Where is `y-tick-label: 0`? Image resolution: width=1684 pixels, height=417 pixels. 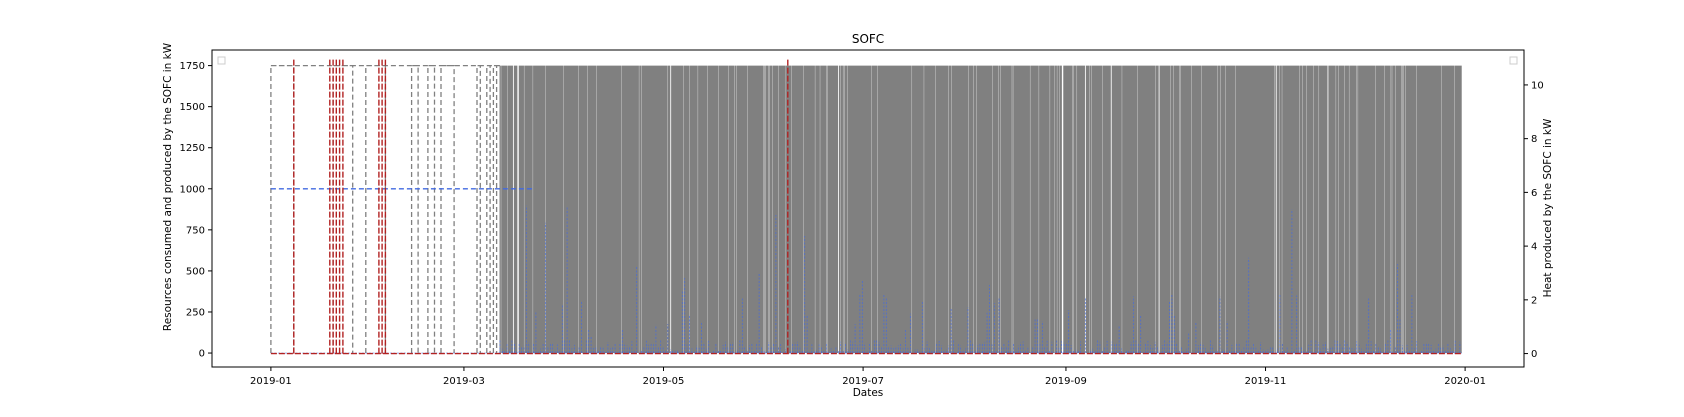 y-tick-label: 0 is located at coordinates (202, 354).